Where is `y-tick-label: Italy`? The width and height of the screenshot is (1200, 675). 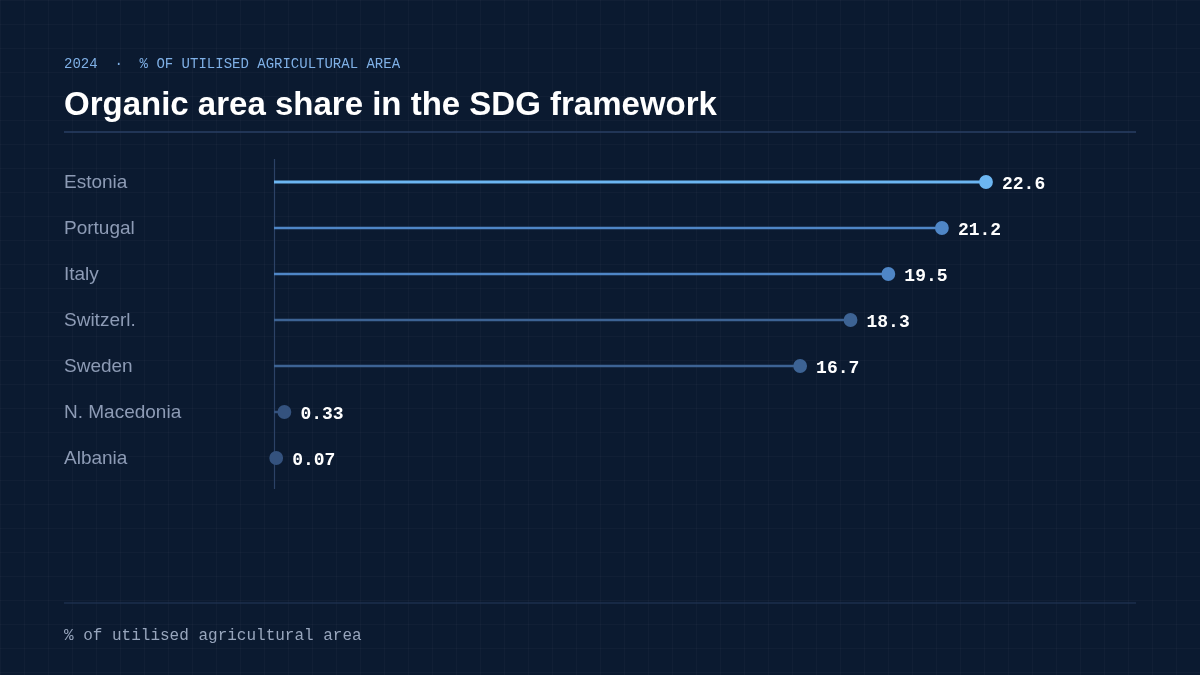
y-tick-label: Italy is located at coordinates (82, 274).